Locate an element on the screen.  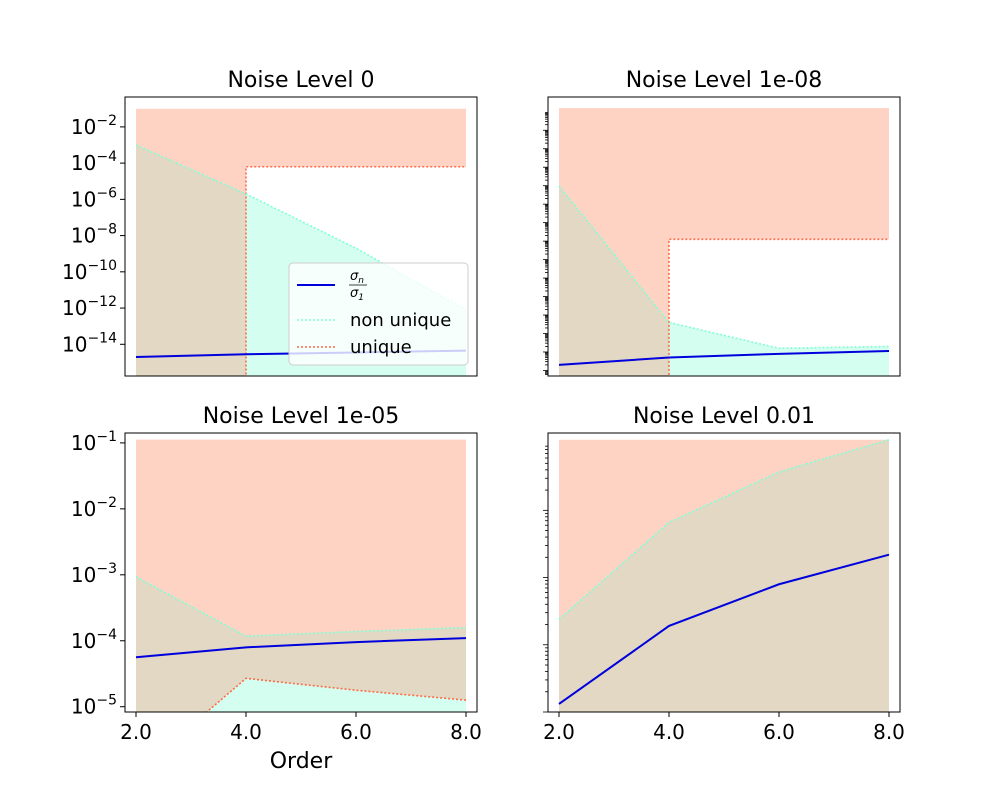
legend-label-unique: unique is located at coordinates (381, 347).